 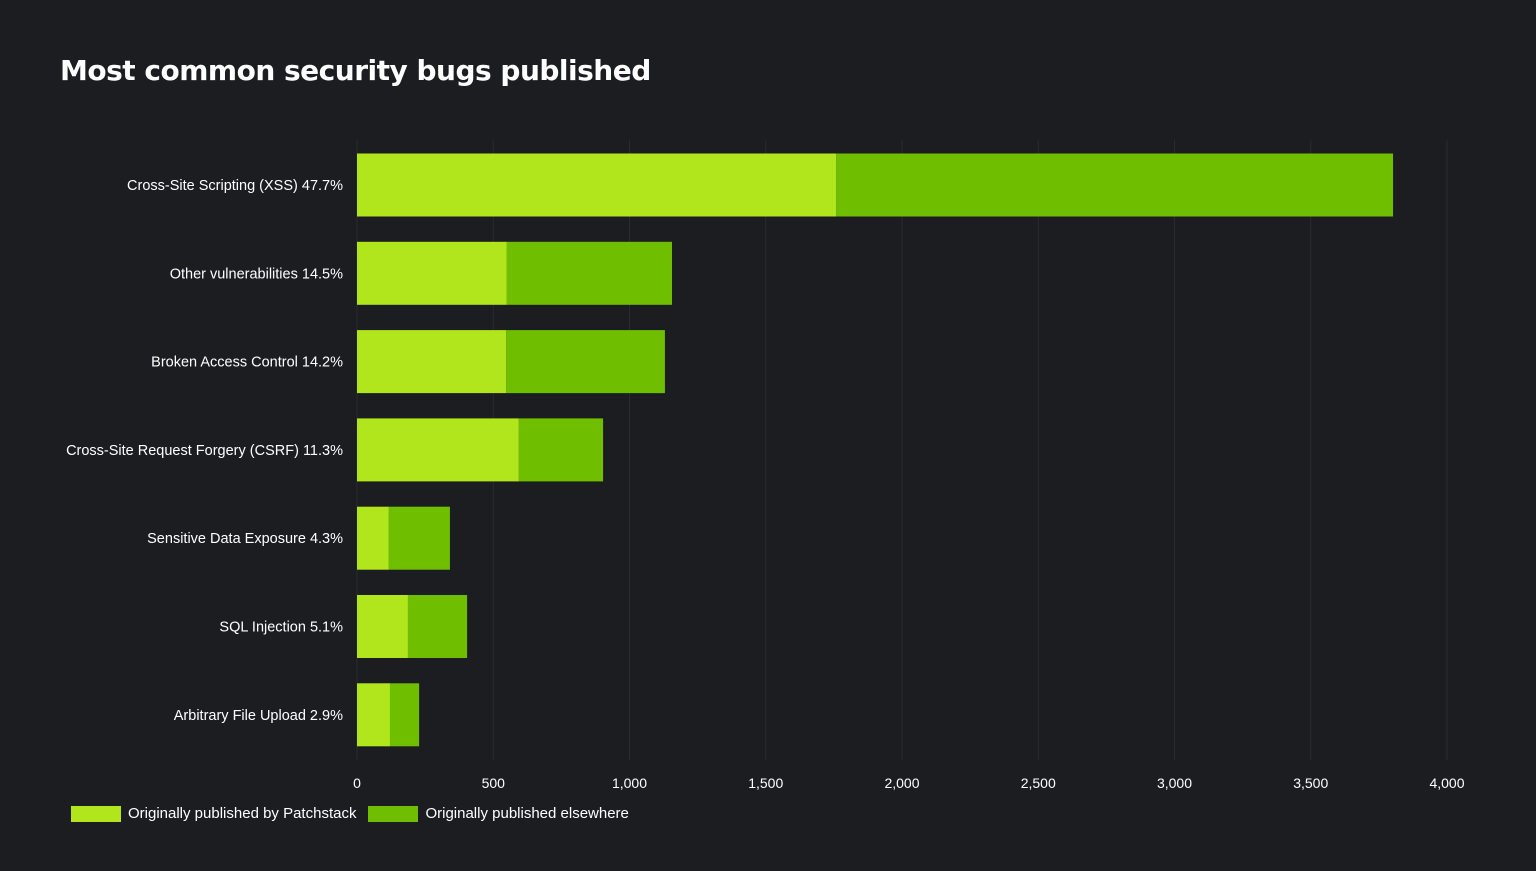 What do you see at coordinates (242, 813) in the screenshot?
I see `legend-label-patchstack: Originally published by Patchstack` at bounding box center [242, 813].